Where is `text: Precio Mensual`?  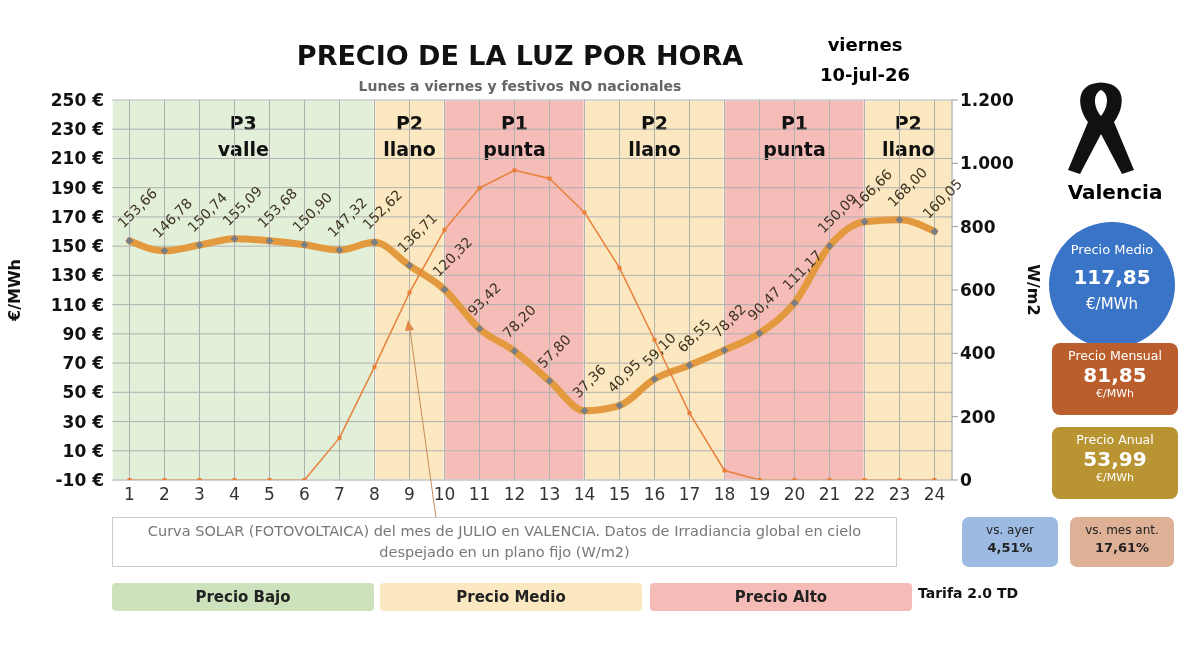
text: Precio Mensual is located at coordinates (1115, 355).